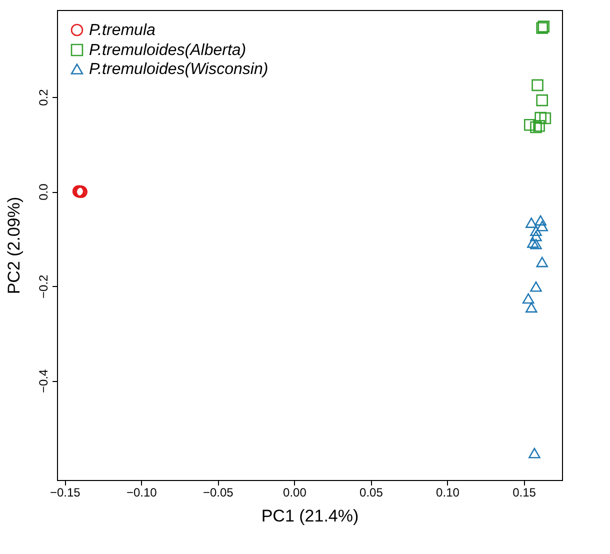 Image resolution: width=610 pixels, height=554 pixels. What do you see at coordinates (43, 191) in the screenshot?
I see `y-tick-label: 0.0` at bounding box center [43, 191].